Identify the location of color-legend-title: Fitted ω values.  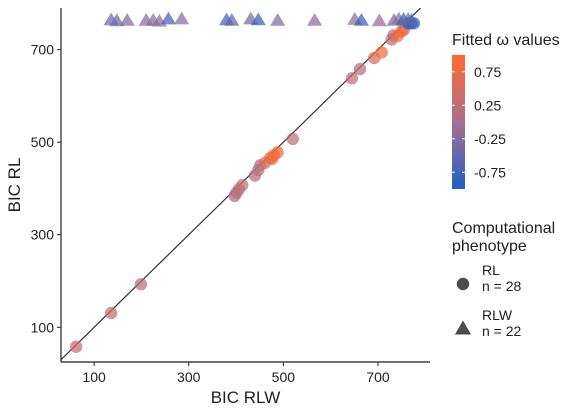
(506, 40).